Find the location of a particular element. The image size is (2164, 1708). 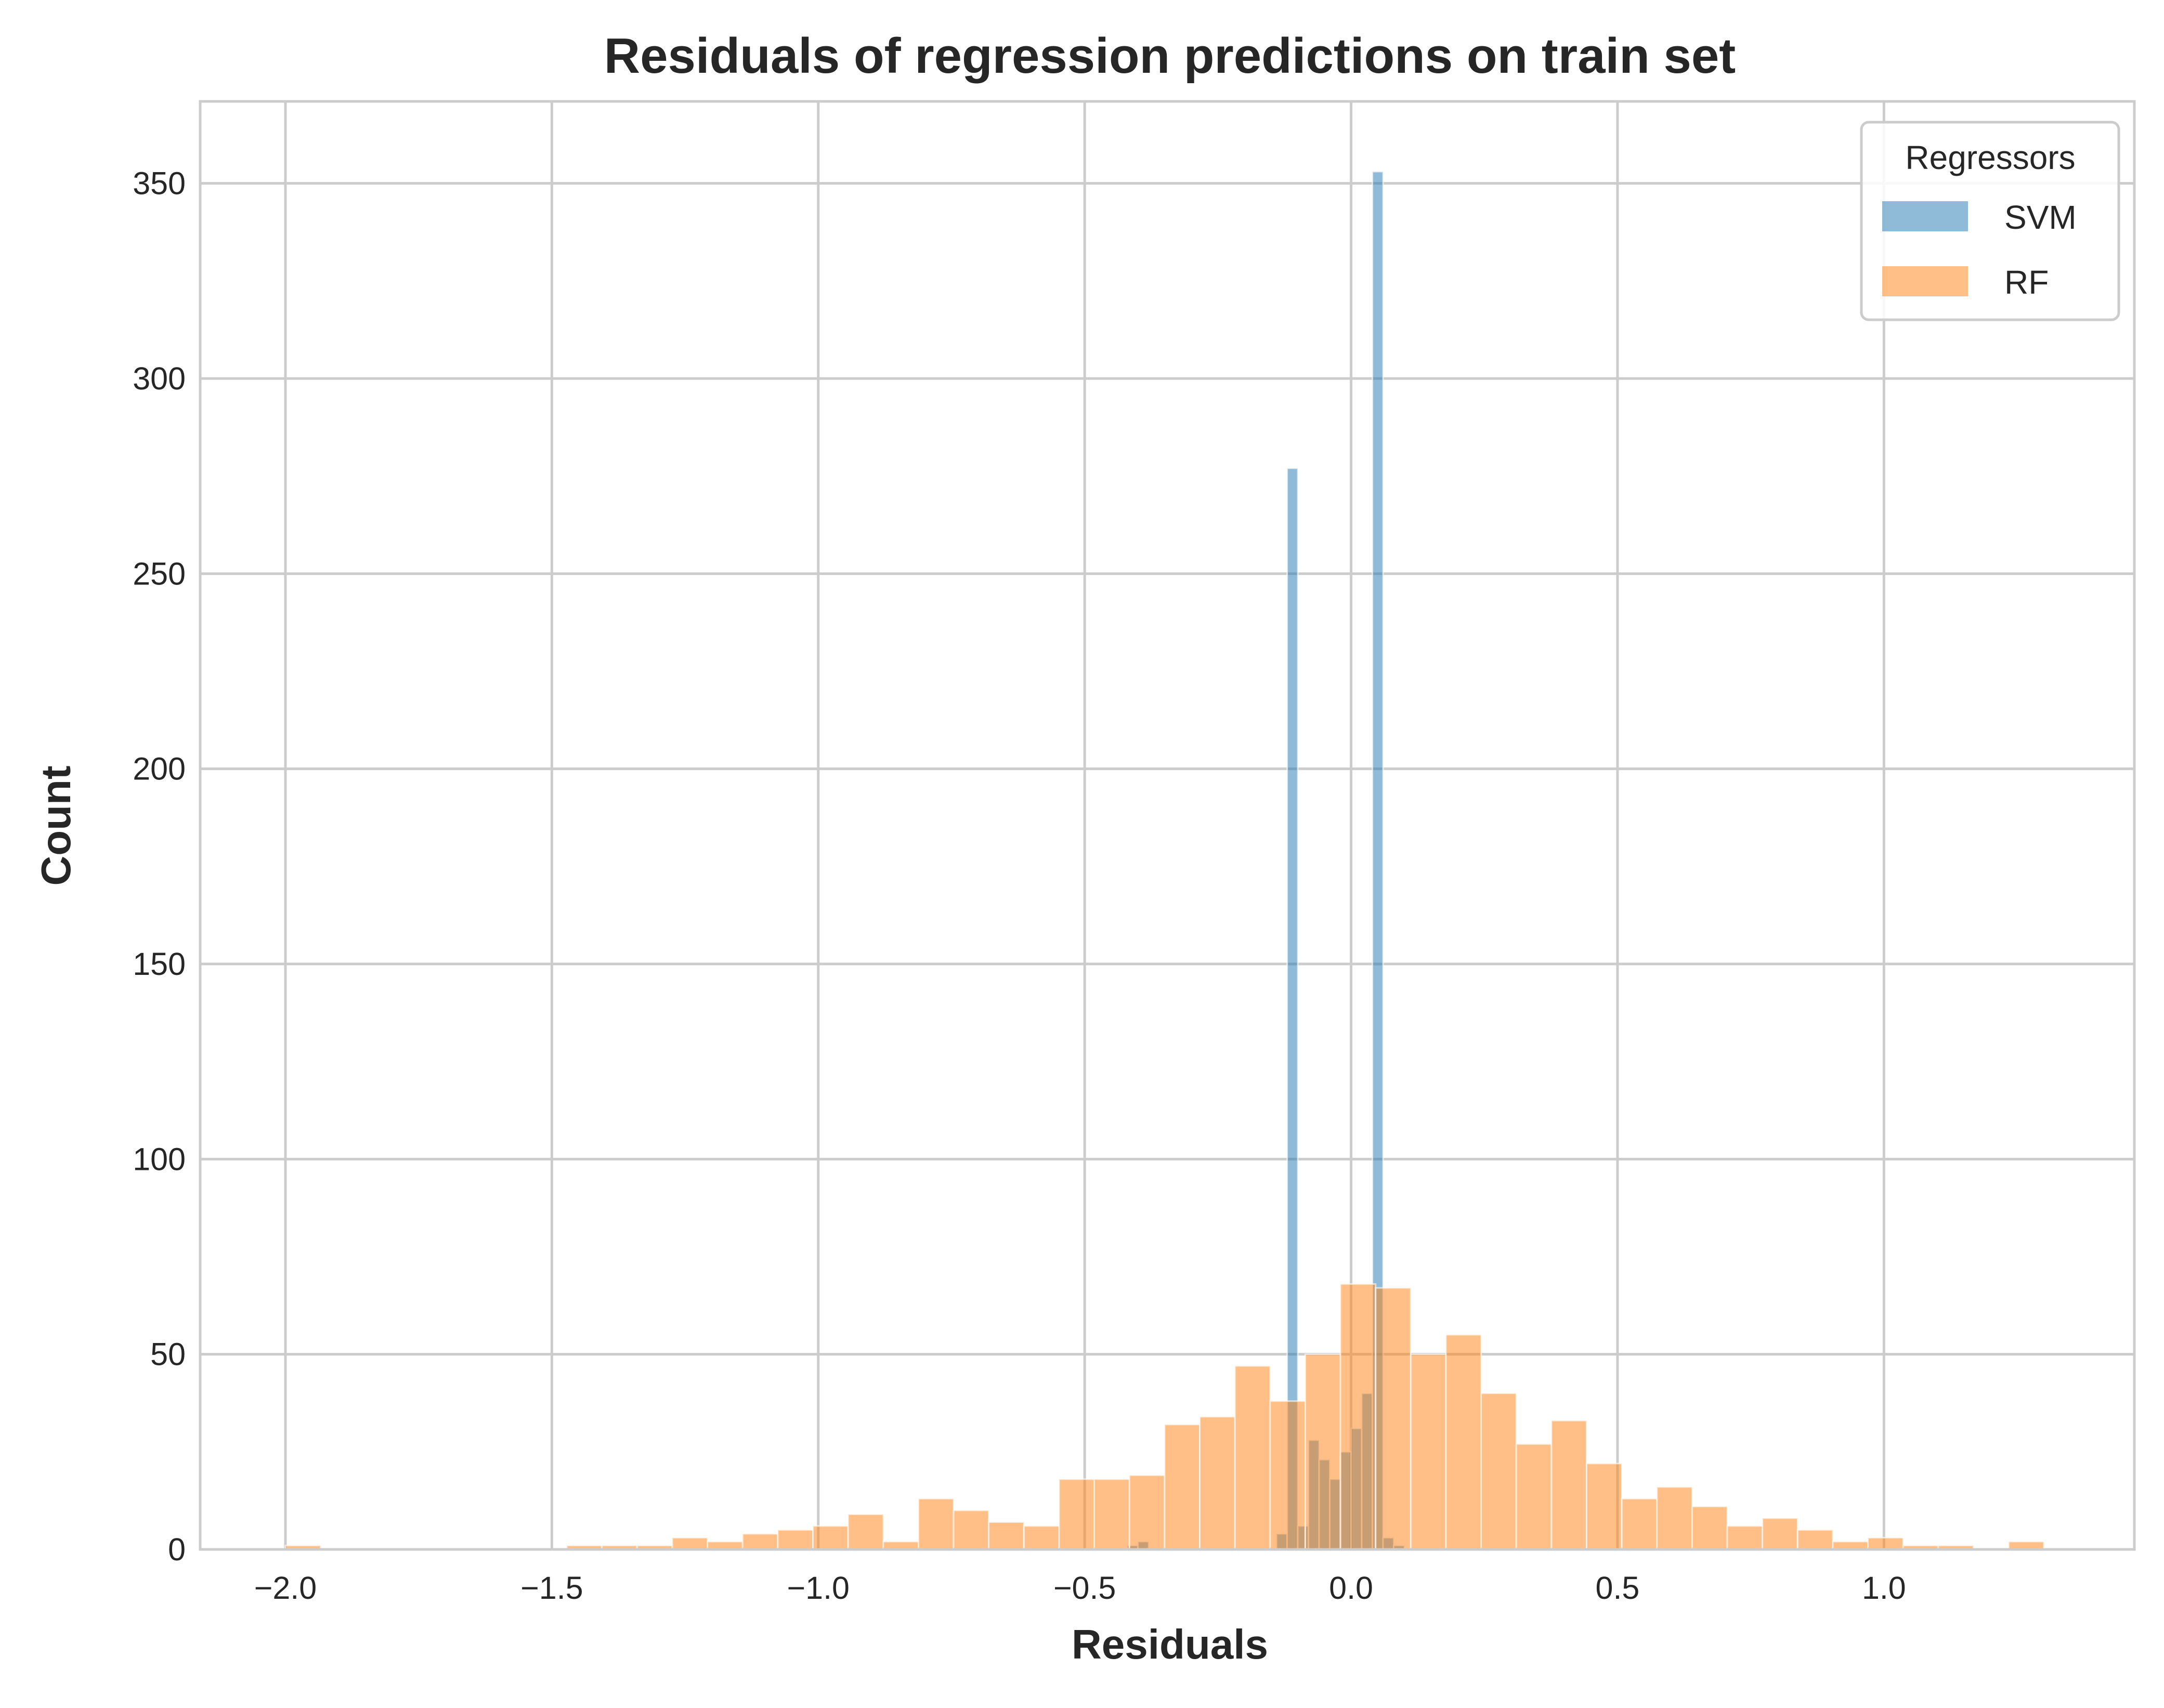

y-tick-label: 300 is located at coordinates (159, 378).